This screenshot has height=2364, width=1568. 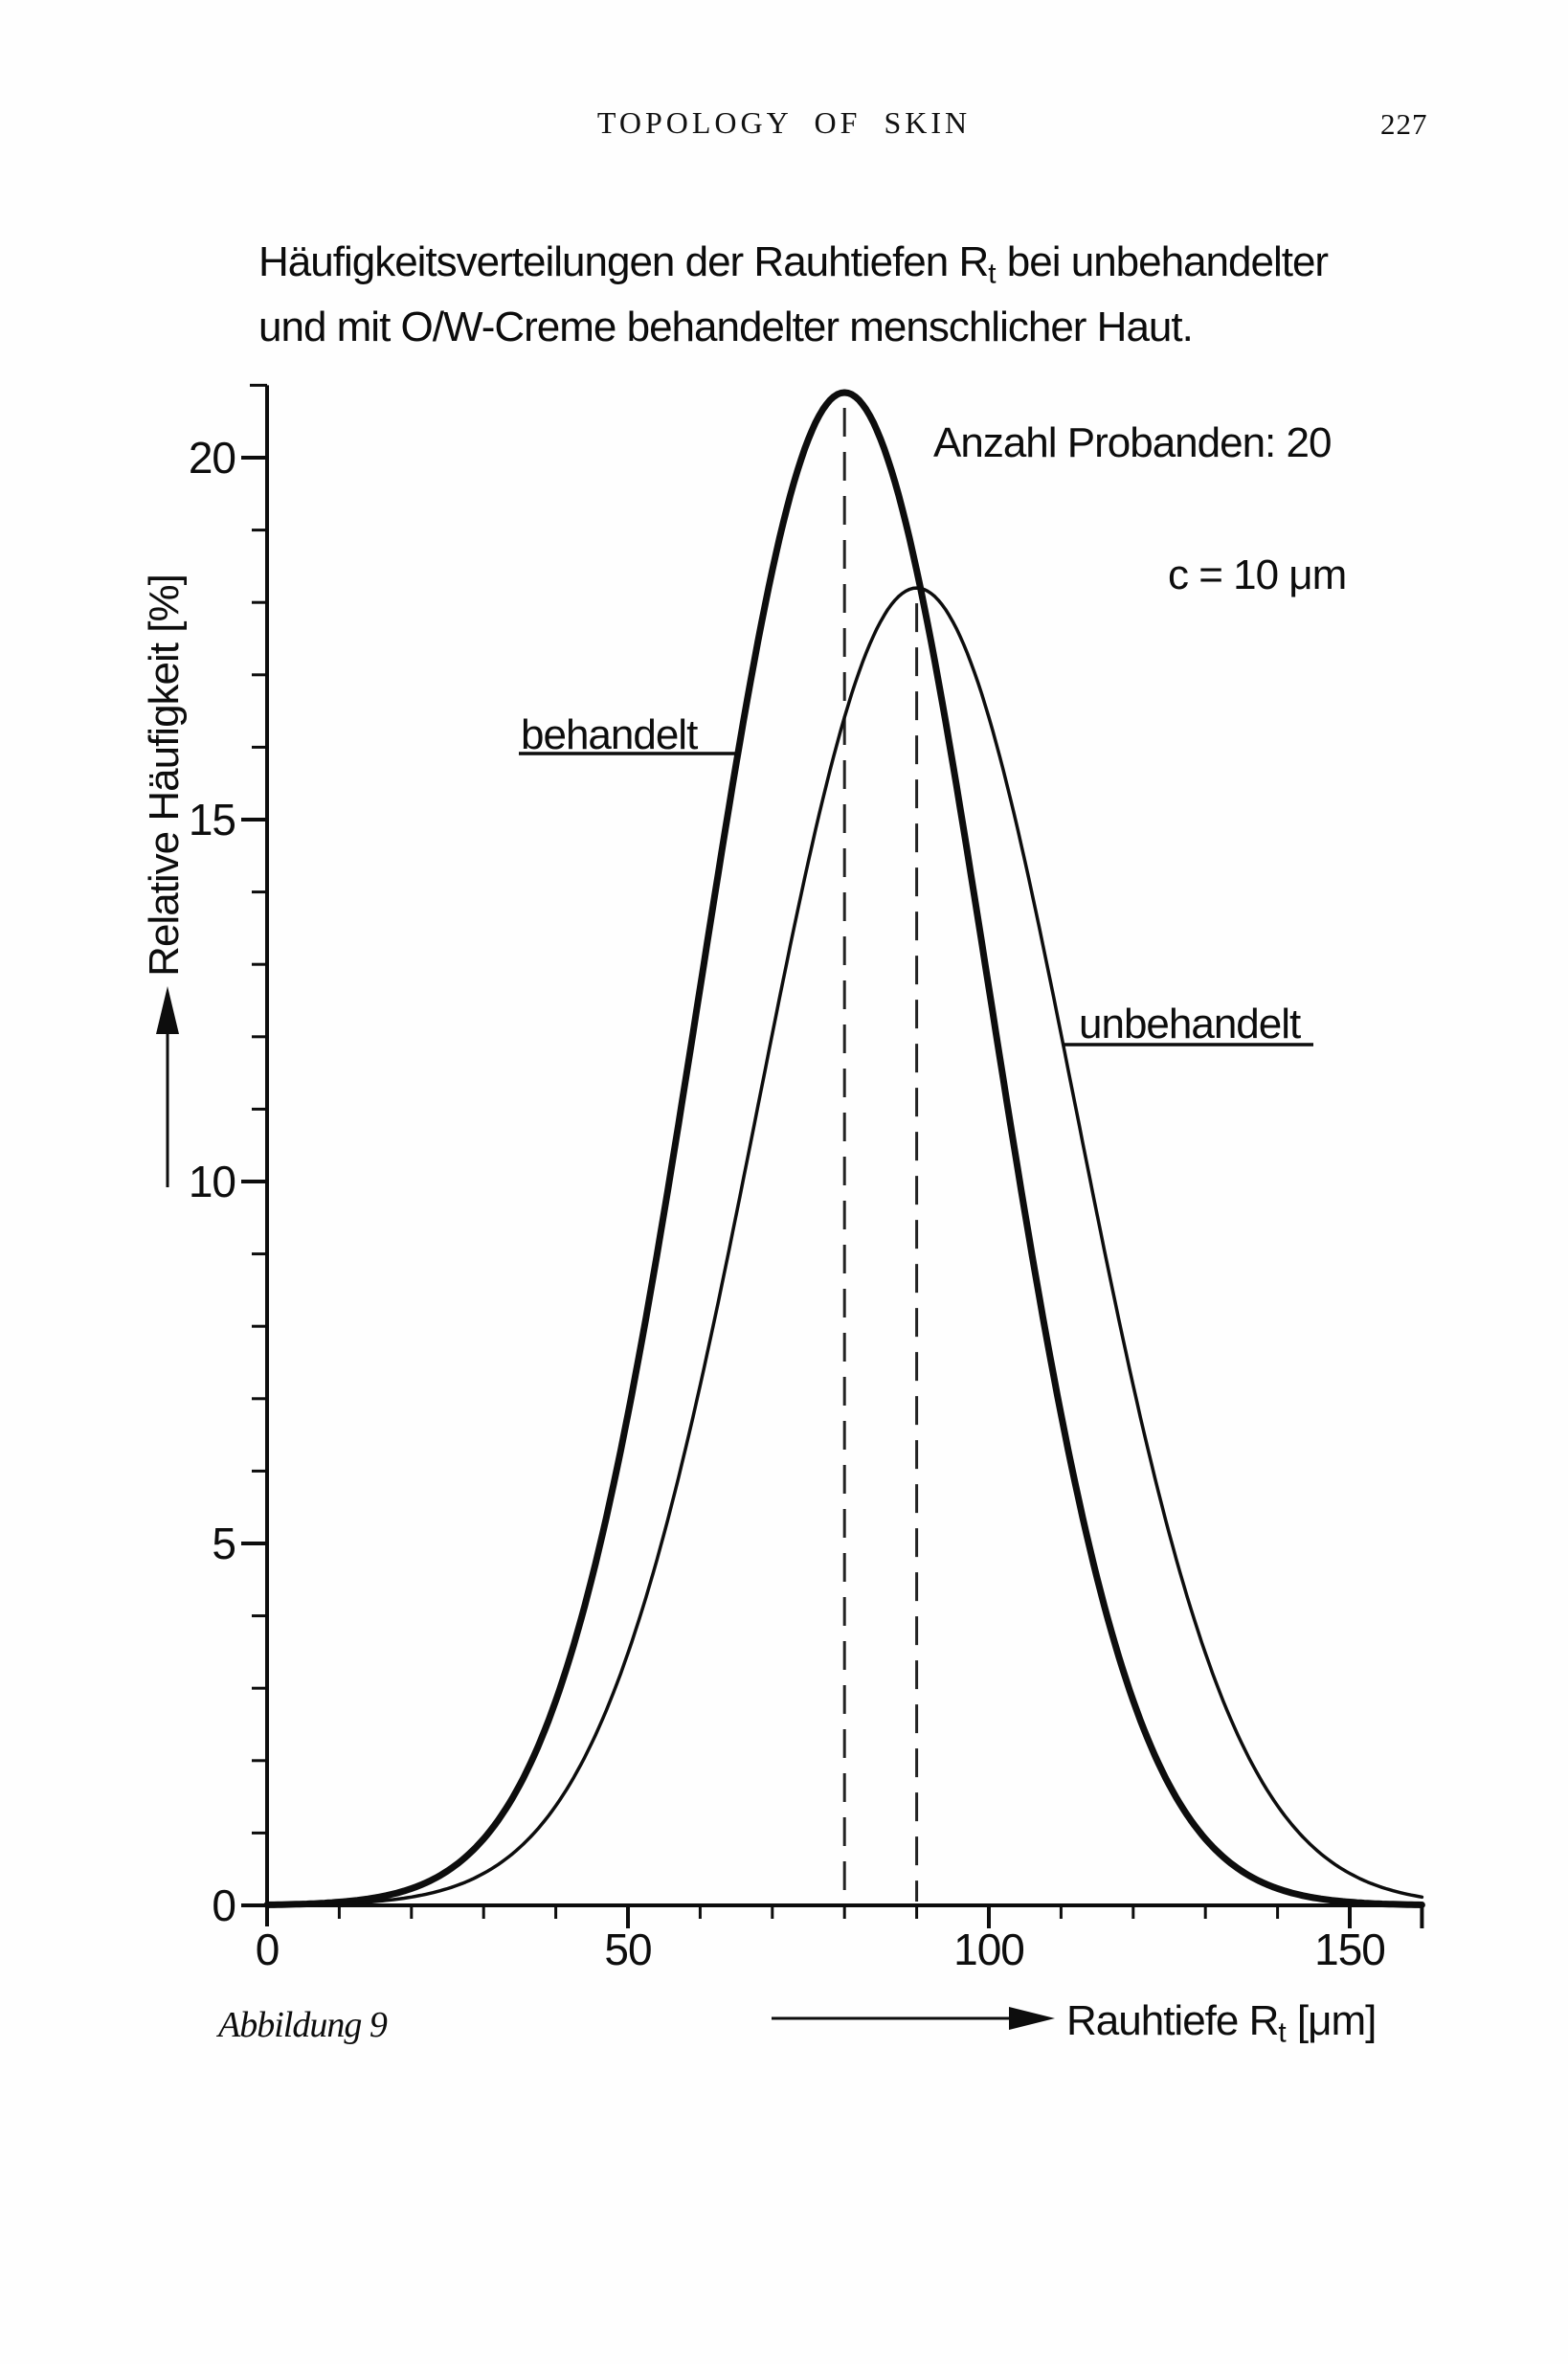 What do you see at coordinates (164, 775) in the screenshot?
I see `y-axis-label: Relative Häufigkeit [%]` at bounding box center [164, 775].